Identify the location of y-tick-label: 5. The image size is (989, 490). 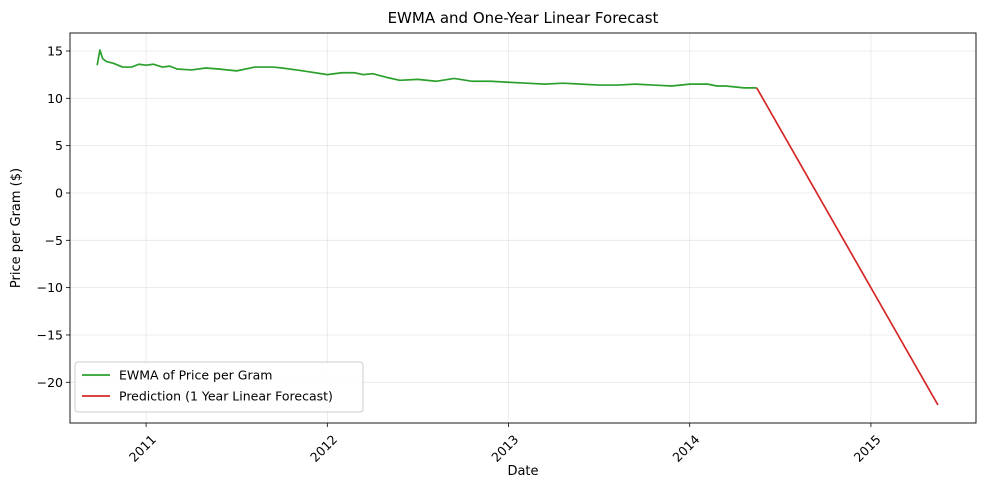
(59, 145).